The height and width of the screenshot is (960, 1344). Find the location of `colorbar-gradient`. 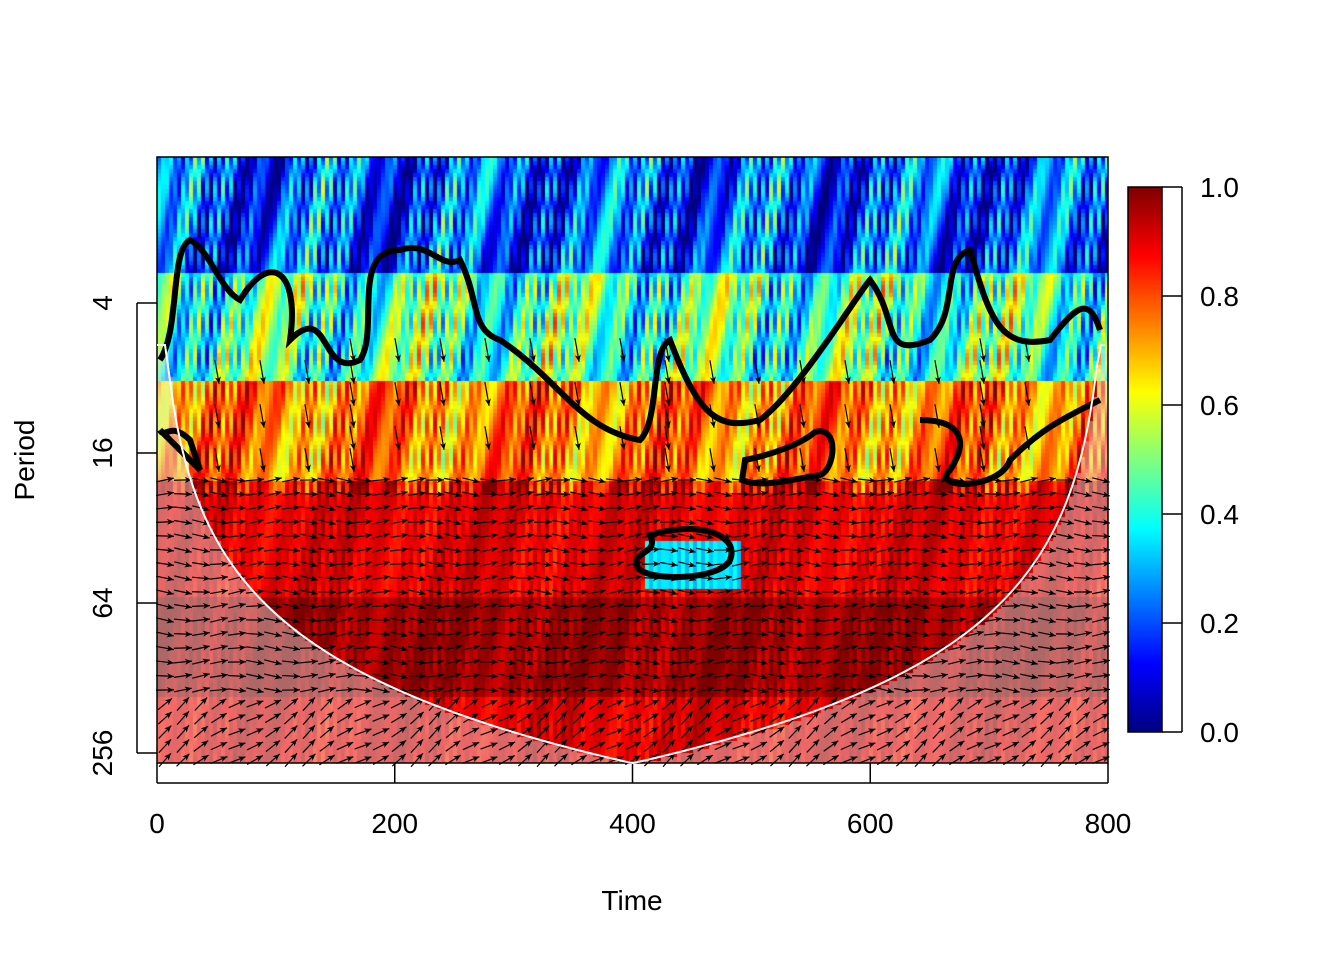

colorbar-gradient is located at coordinates (1145, 459).